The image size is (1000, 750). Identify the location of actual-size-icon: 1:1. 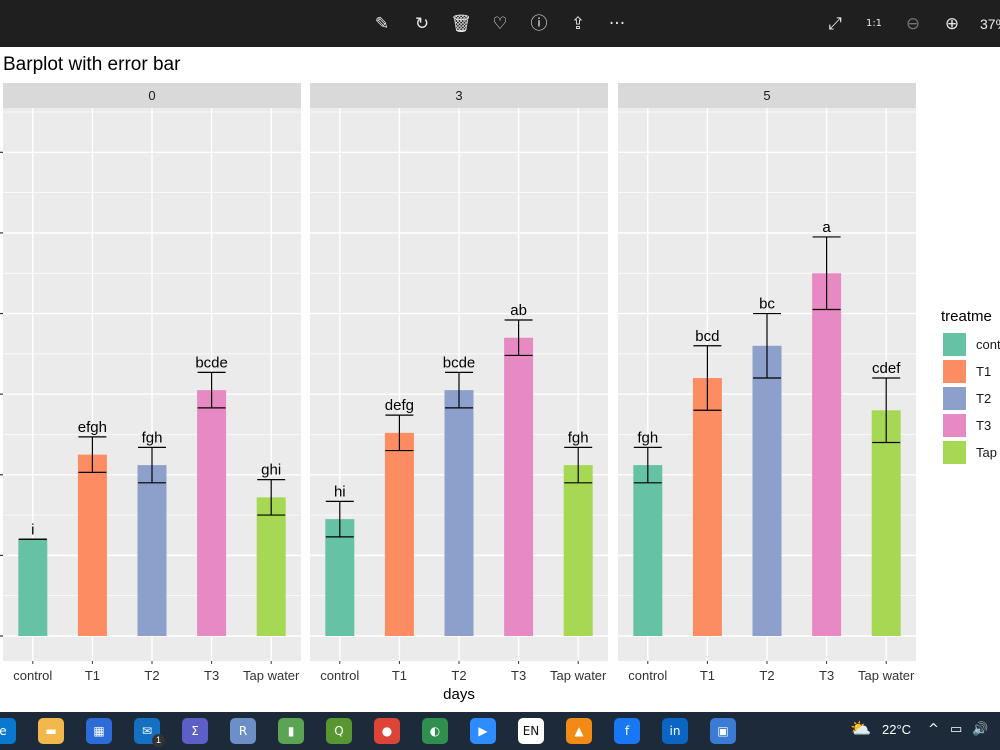
(874, 23).